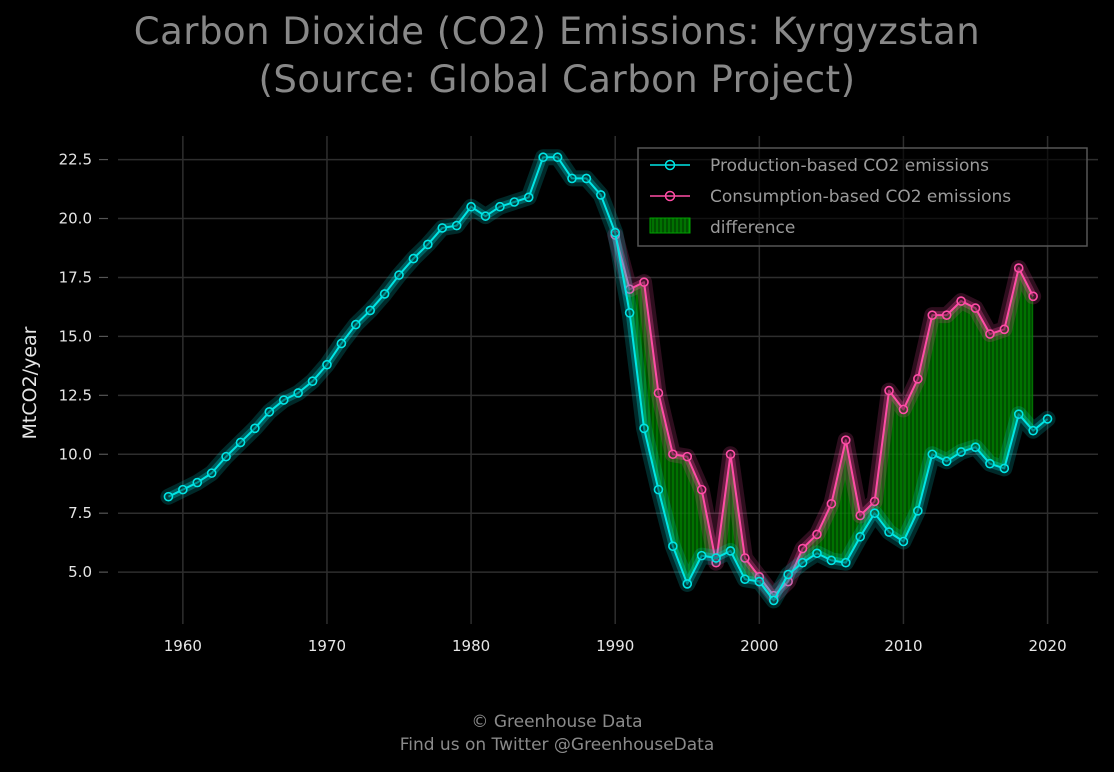 The height and width of the screenshot is (772, 1114). Describe the element at coordinates (471, 646) in the screenshot. I see `x-tick-label: 1980` at that location.